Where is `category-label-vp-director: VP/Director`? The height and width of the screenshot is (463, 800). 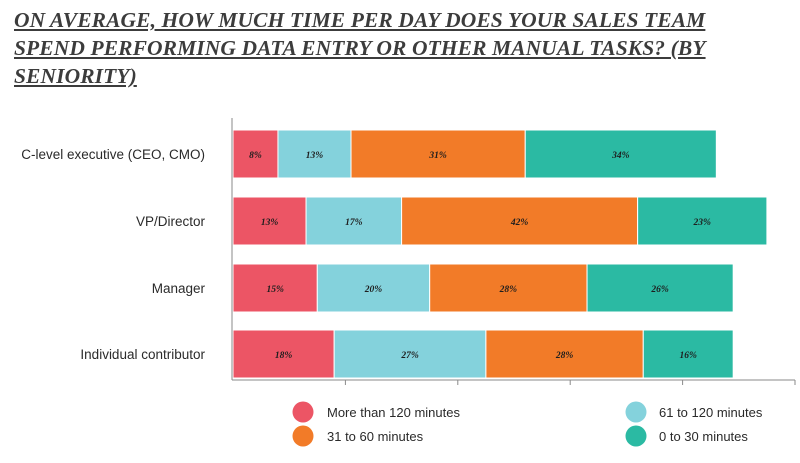
category-label-vp-director: VP/Director is located at coordinates (171, 221).